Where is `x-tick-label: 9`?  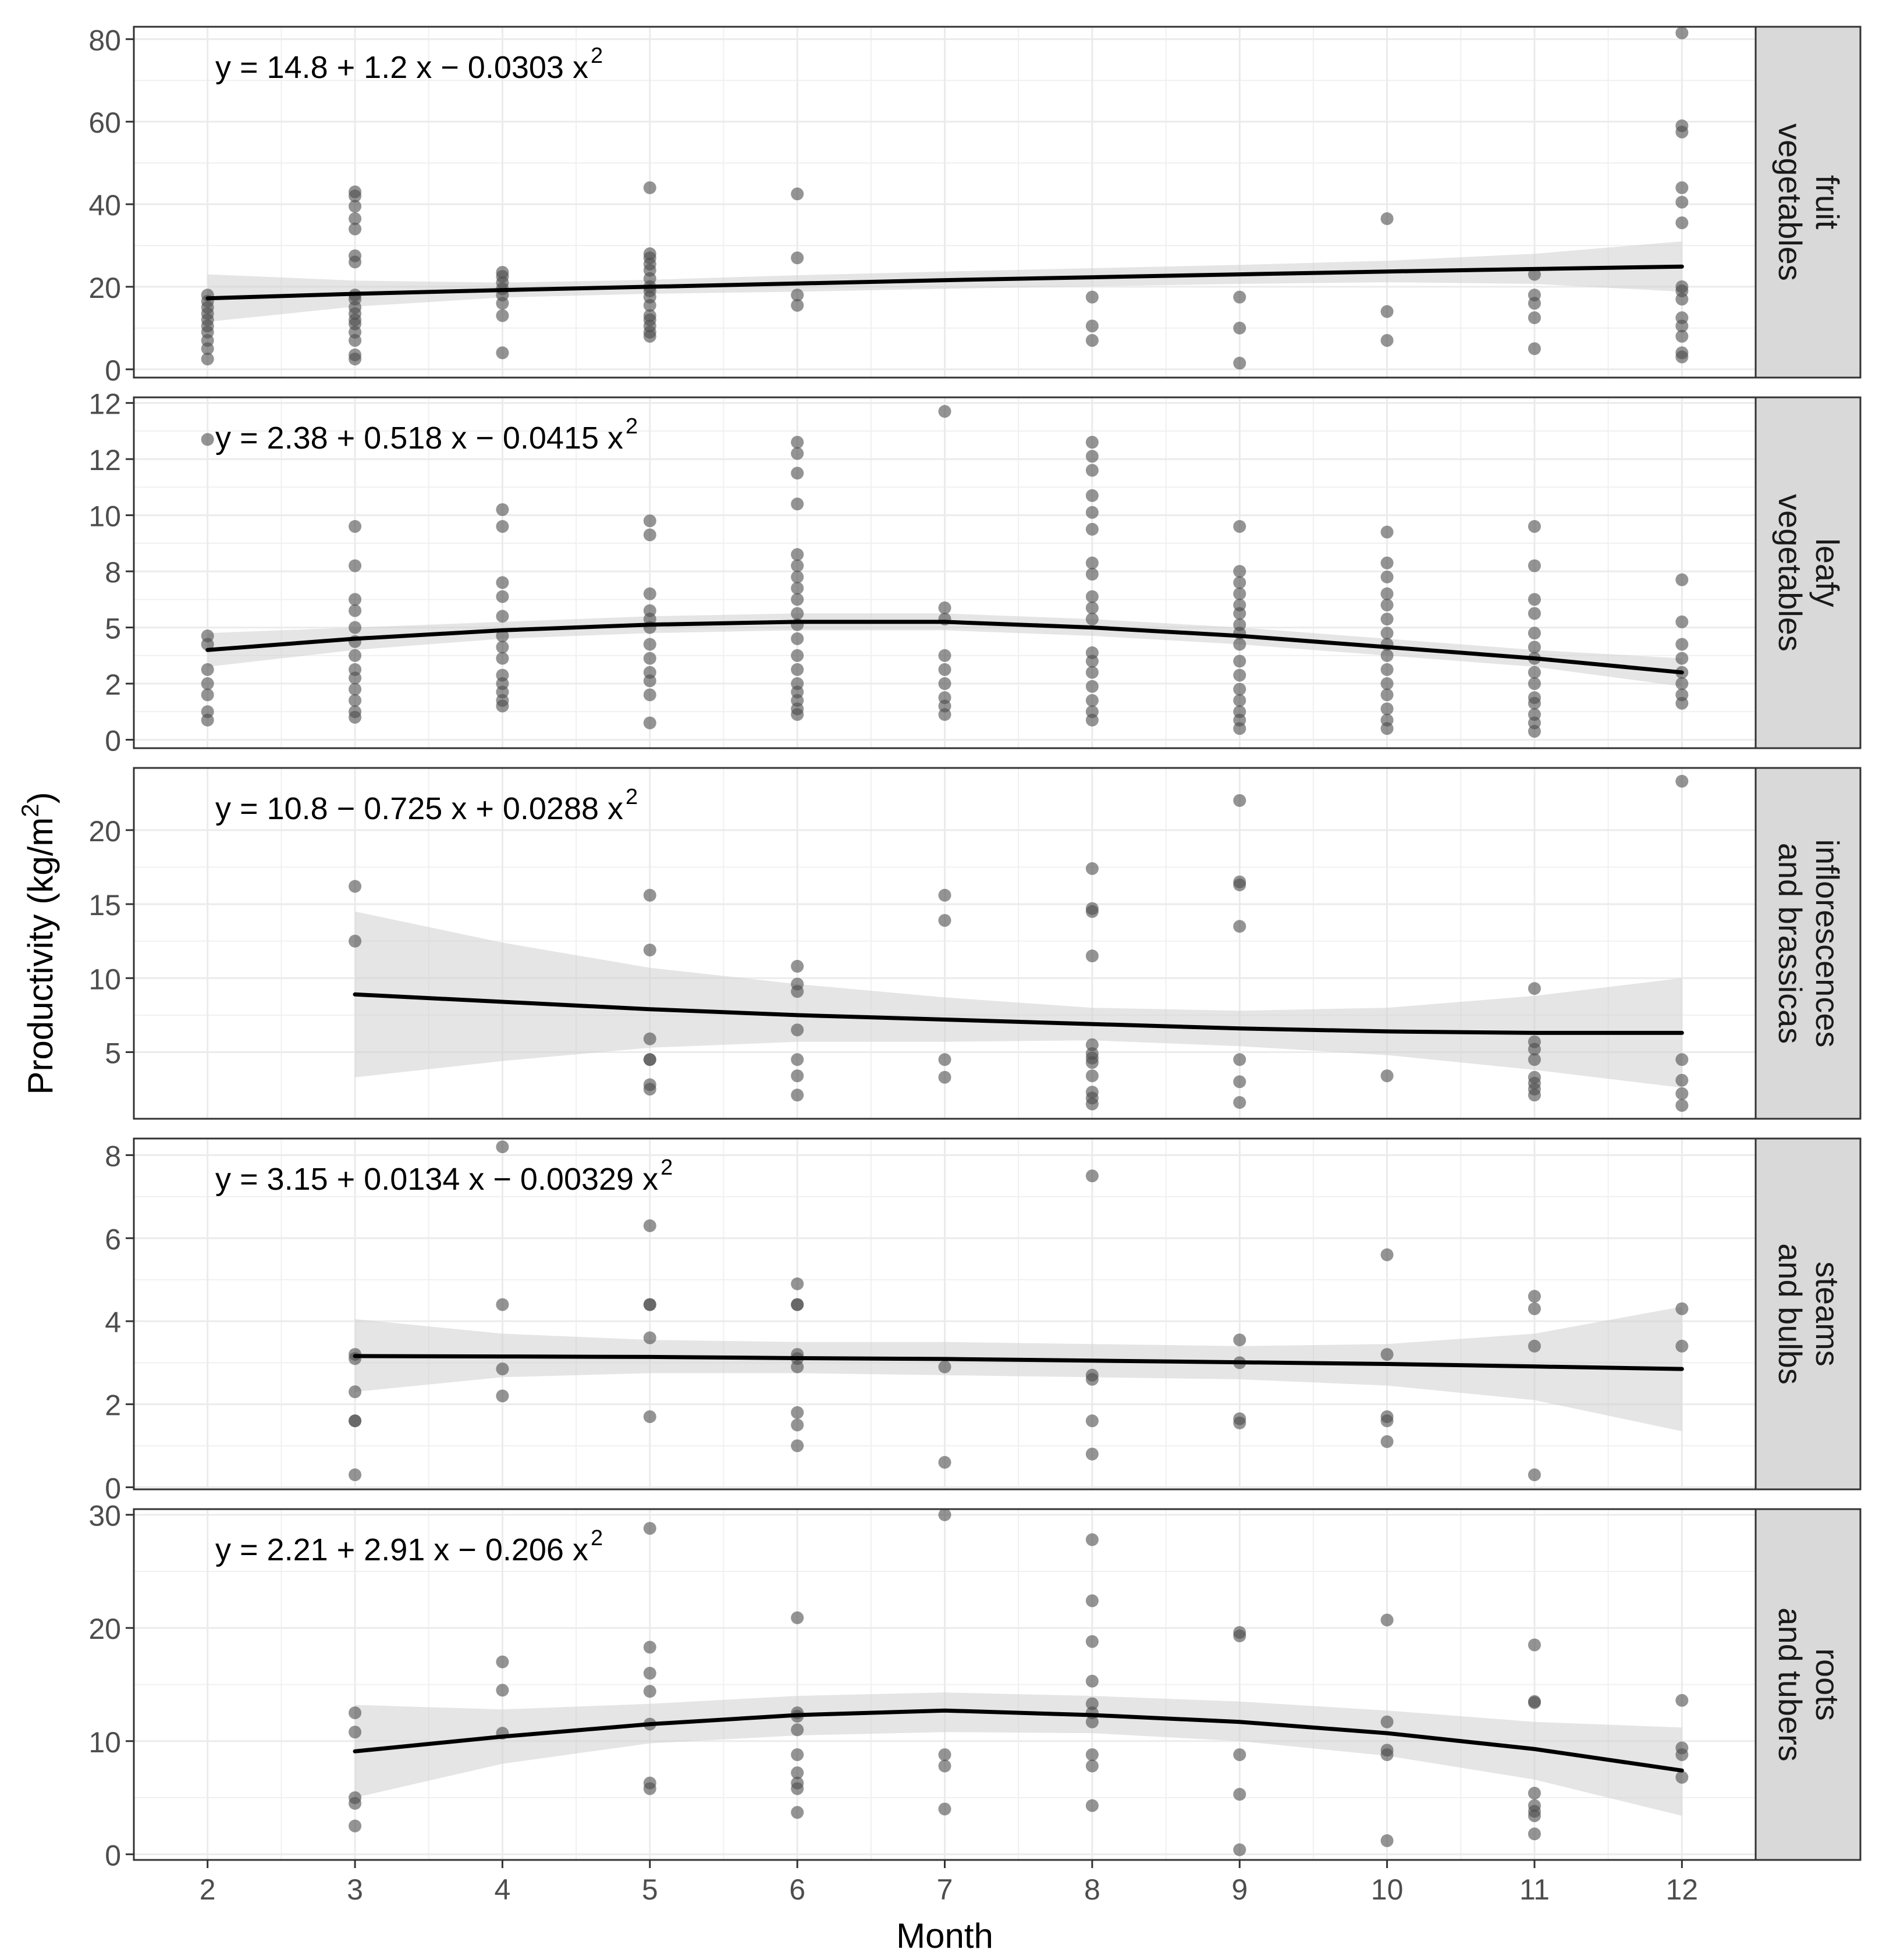
x-tick-label: 9 is located at coordinates (1239, 1890).